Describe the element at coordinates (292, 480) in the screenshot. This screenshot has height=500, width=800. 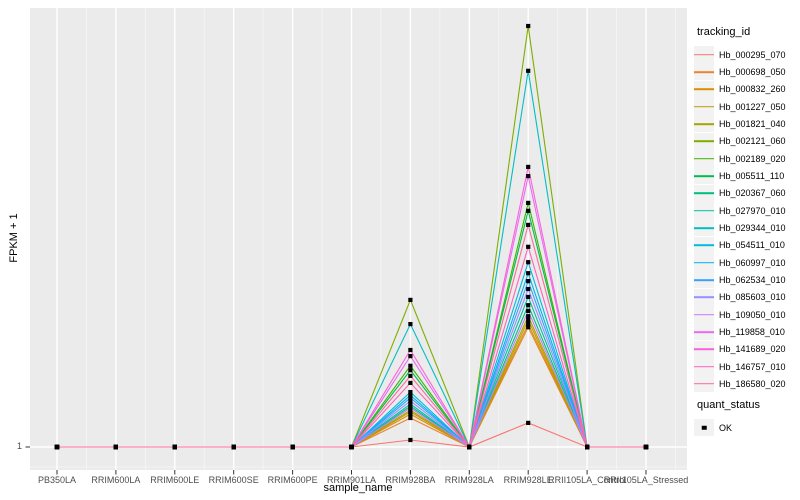
I see `x-tick-label: RRIM600PE` at that location.